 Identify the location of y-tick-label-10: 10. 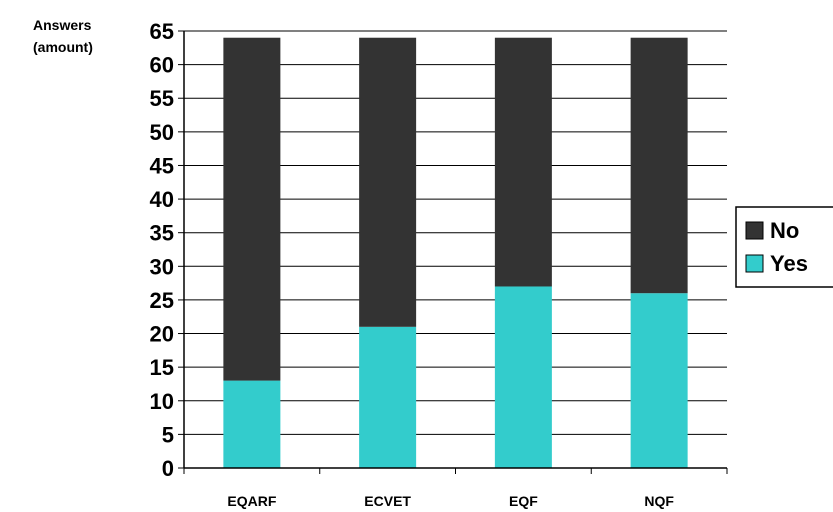
(162, 401).